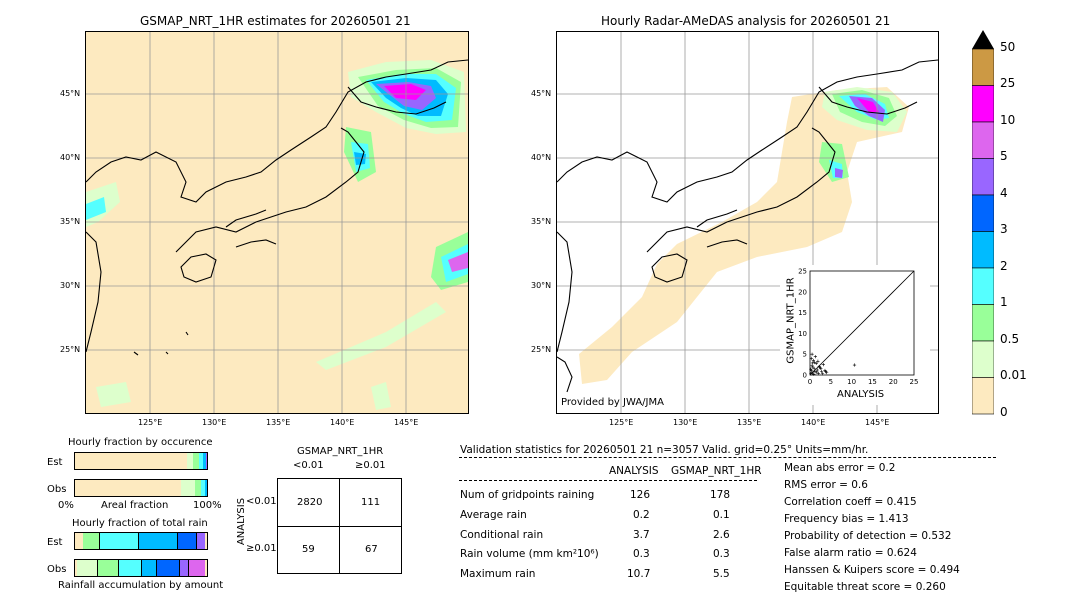 Image resolution: width=1080 pixels, height=612 pixels. Describe the element at coordinates (863, 382) in the screenshot. I see `scatter-xticks: 0 5 10 15 20 25` at that location.